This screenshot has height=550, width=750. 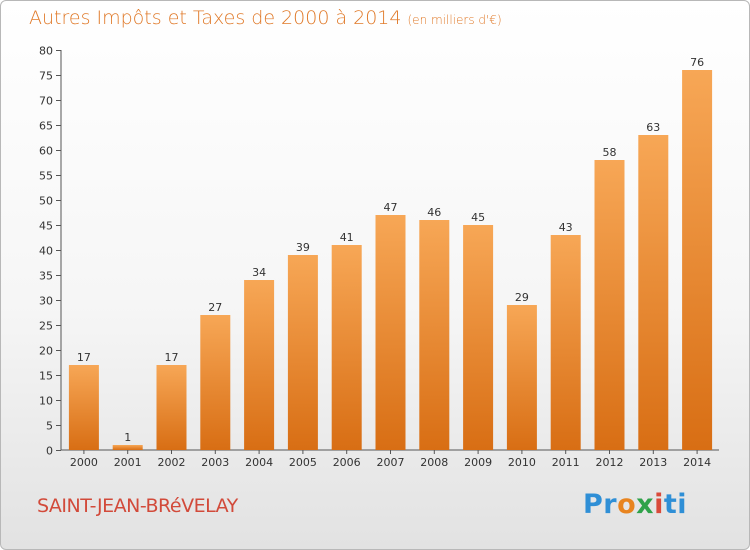 What do you see at coordinates (478, 217) in the screenshot?
I see `value-label-2009: 45` at bounding box center [478, 217].